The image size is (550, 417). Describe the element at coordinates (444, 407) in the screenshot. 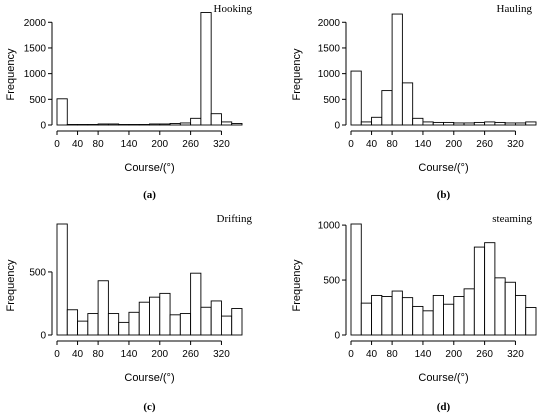

I see `panel-caption: (d)` at that location.